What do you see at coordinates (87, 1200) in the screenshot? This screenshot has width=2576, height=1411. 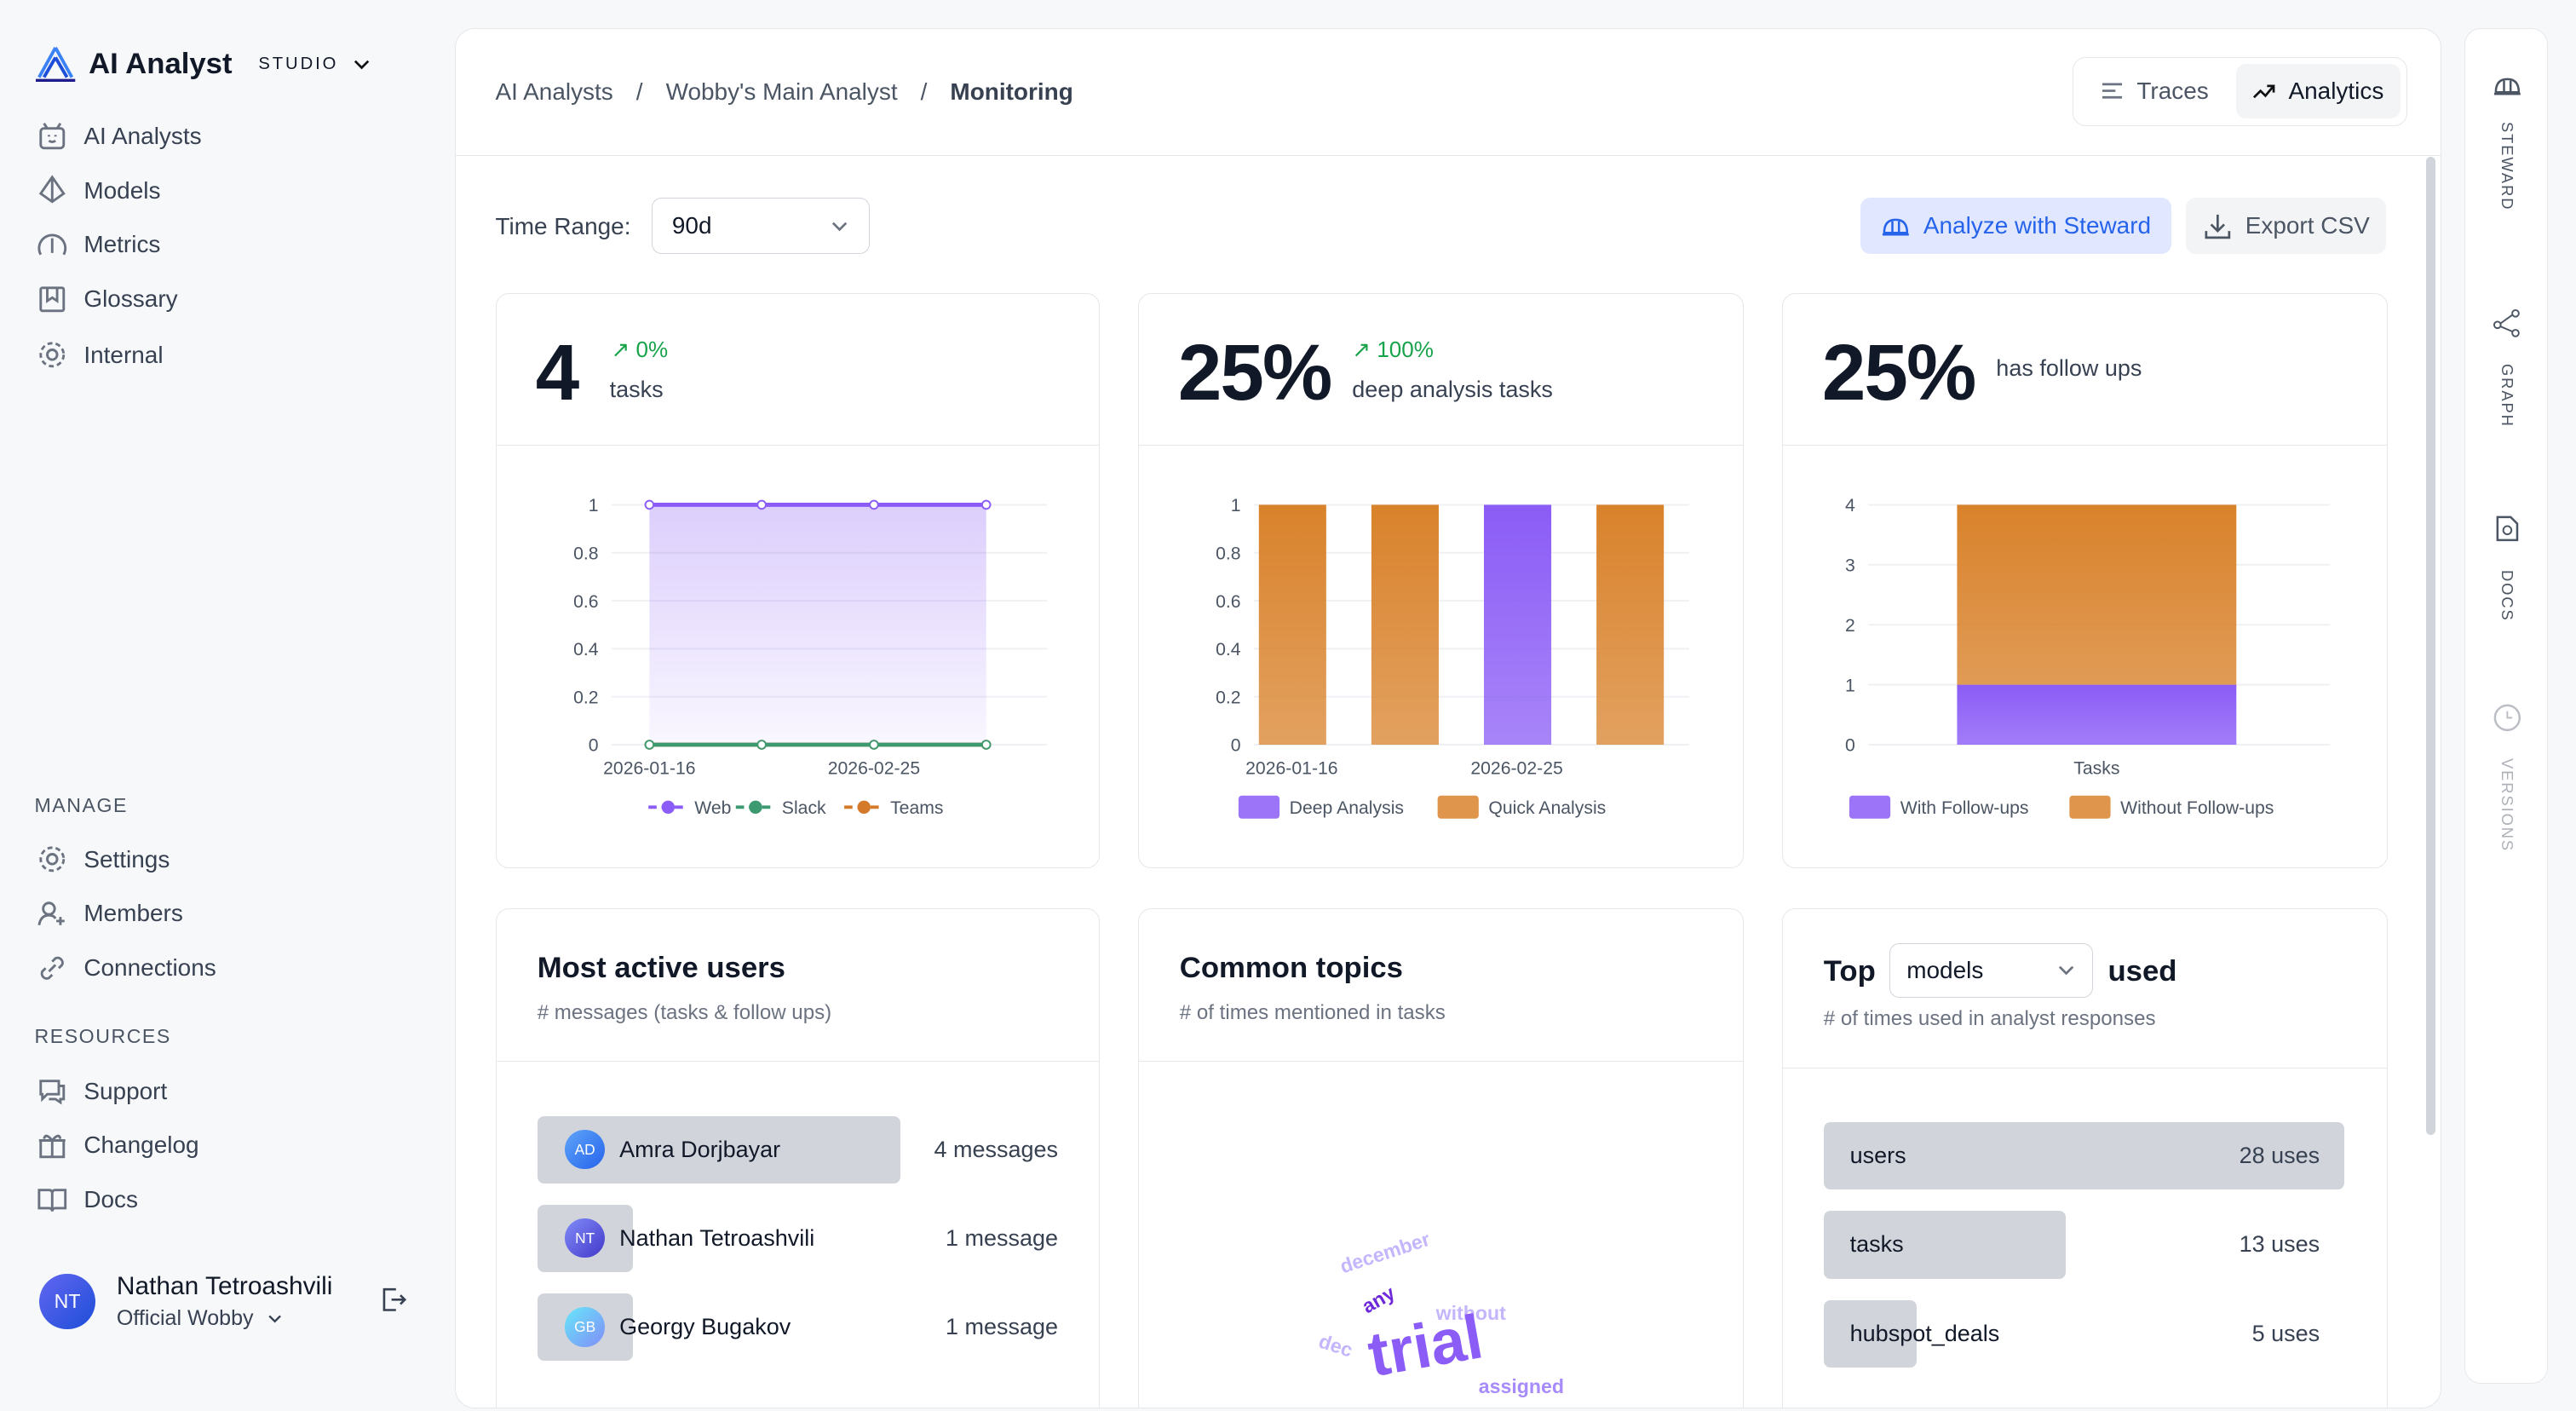 I see `sidebar-item-docs: Docs` at bounding box center [87, 1200].